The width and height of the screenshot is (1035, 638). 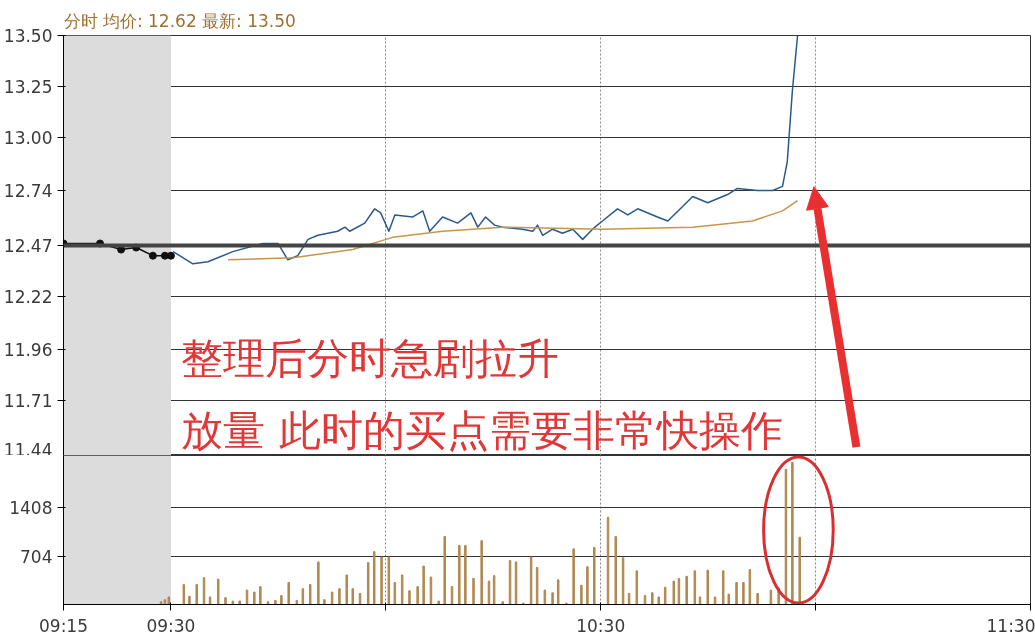 I want to click on y-tick-label: 13.50, so click(x=28, y=36).